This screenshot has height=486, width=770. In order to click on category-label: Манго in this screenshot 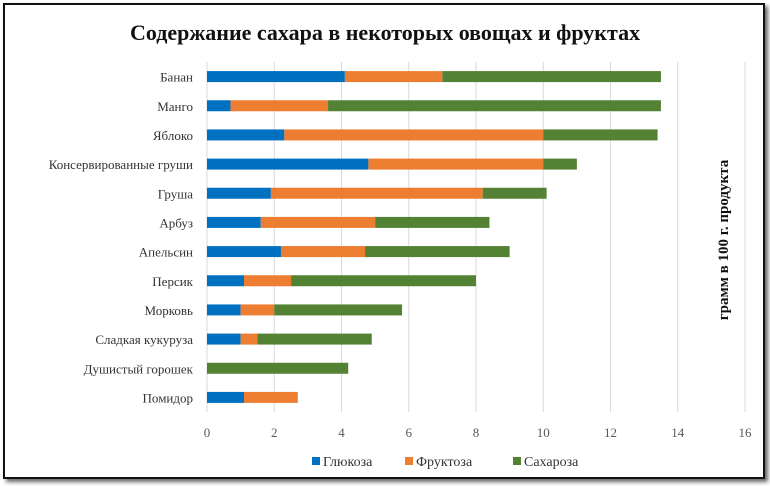, I will do `click(175, 106)`.